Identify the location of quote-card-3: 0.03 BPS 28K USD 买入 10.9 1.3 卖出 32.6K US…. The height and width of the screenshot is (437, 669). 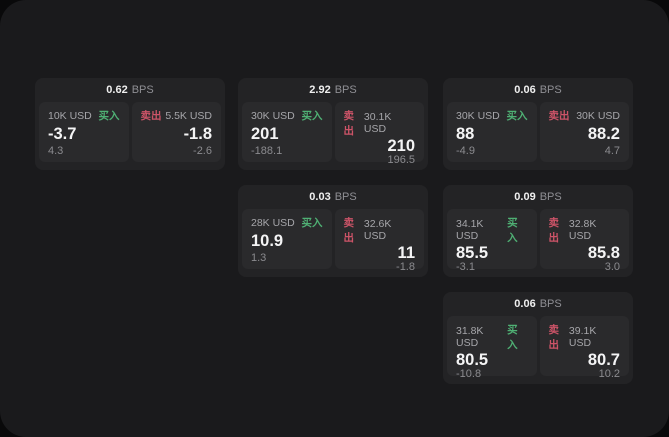
(333, 231).